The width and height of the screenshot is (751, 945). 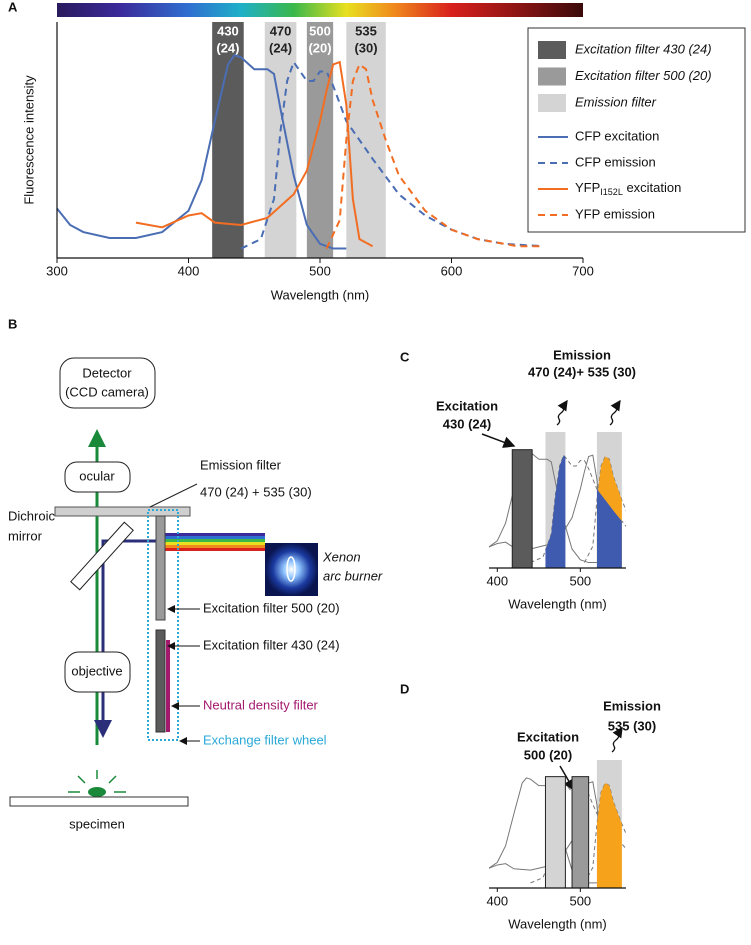 What do you see at coordinates (452, 270) in the screenshot?
I see `x-tick-label: 600` at bounding box center [452, 270].